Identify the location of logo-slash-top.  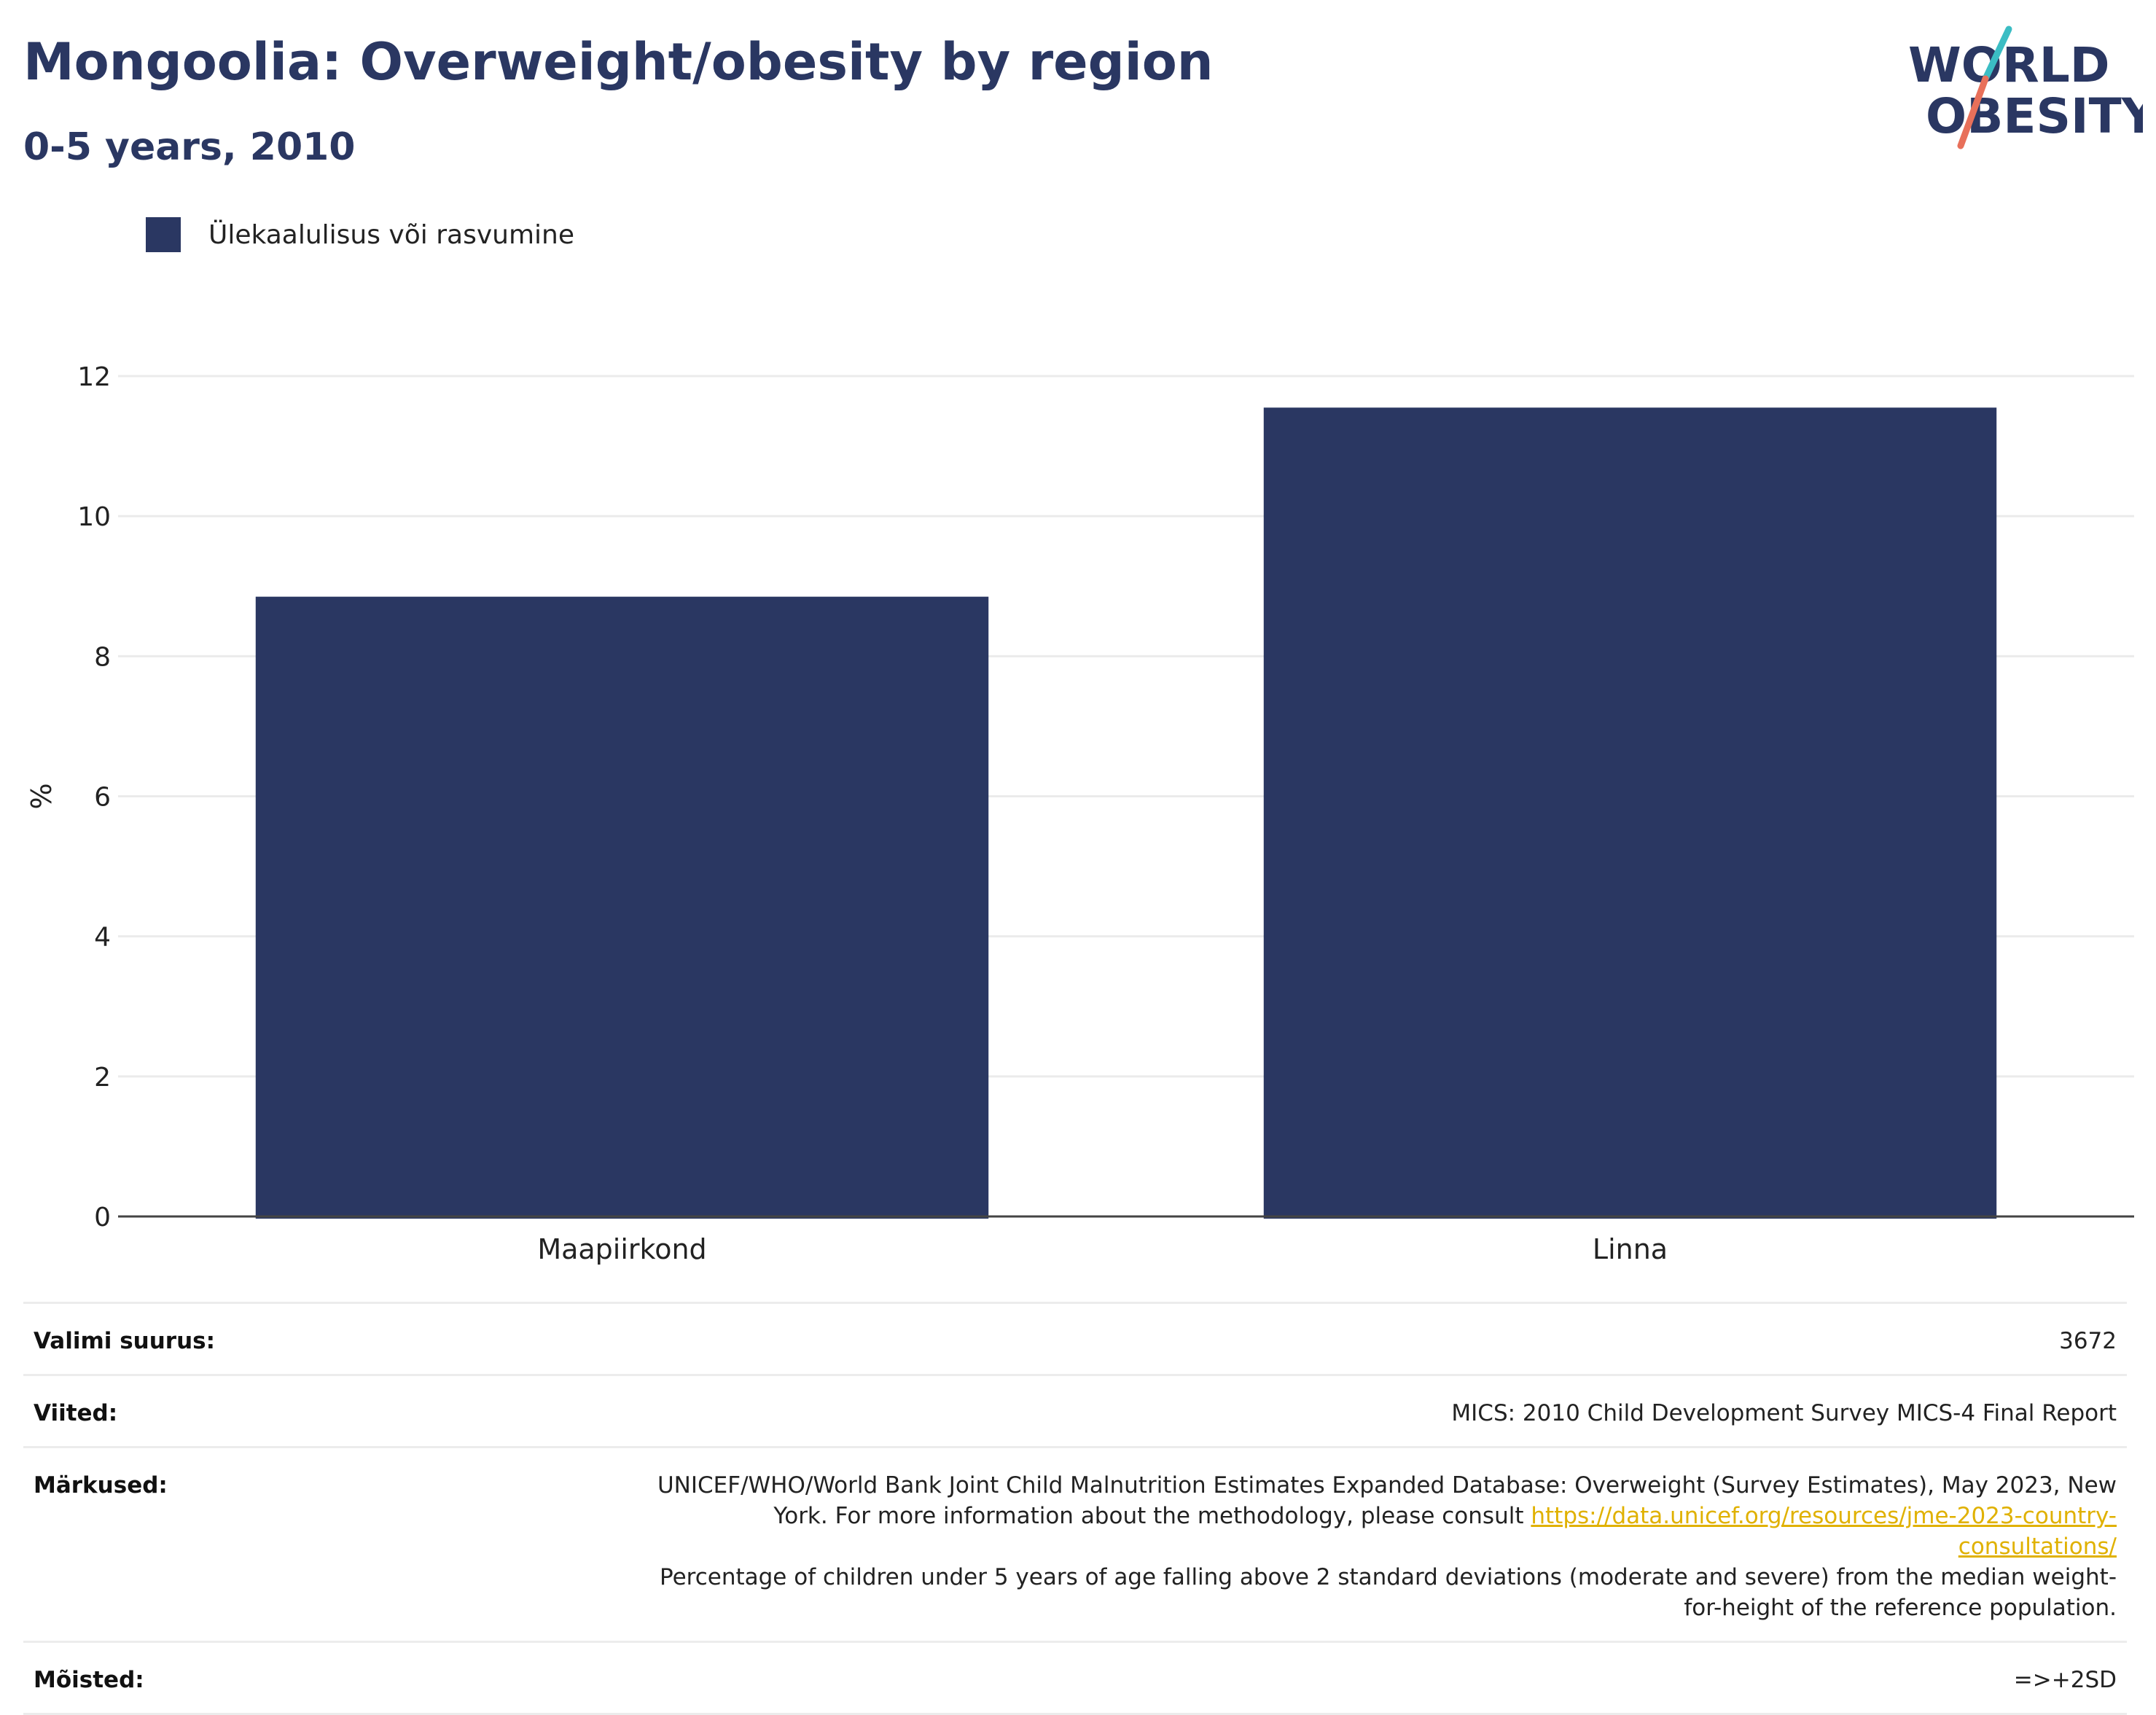
(1997, 54).